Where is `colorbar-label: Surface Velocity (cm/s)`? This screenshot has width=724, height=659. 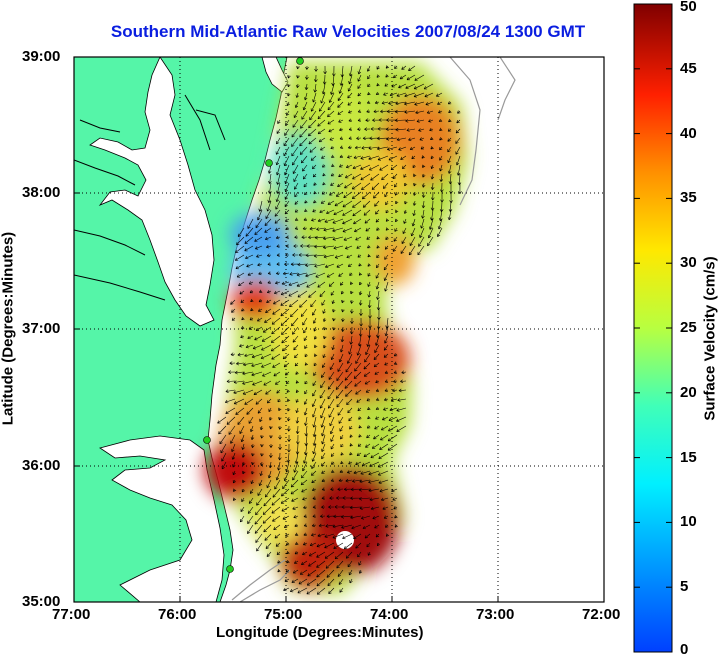 colorbar-label: Surface Velocity (cm/s) is located at coordinates (710, 338).